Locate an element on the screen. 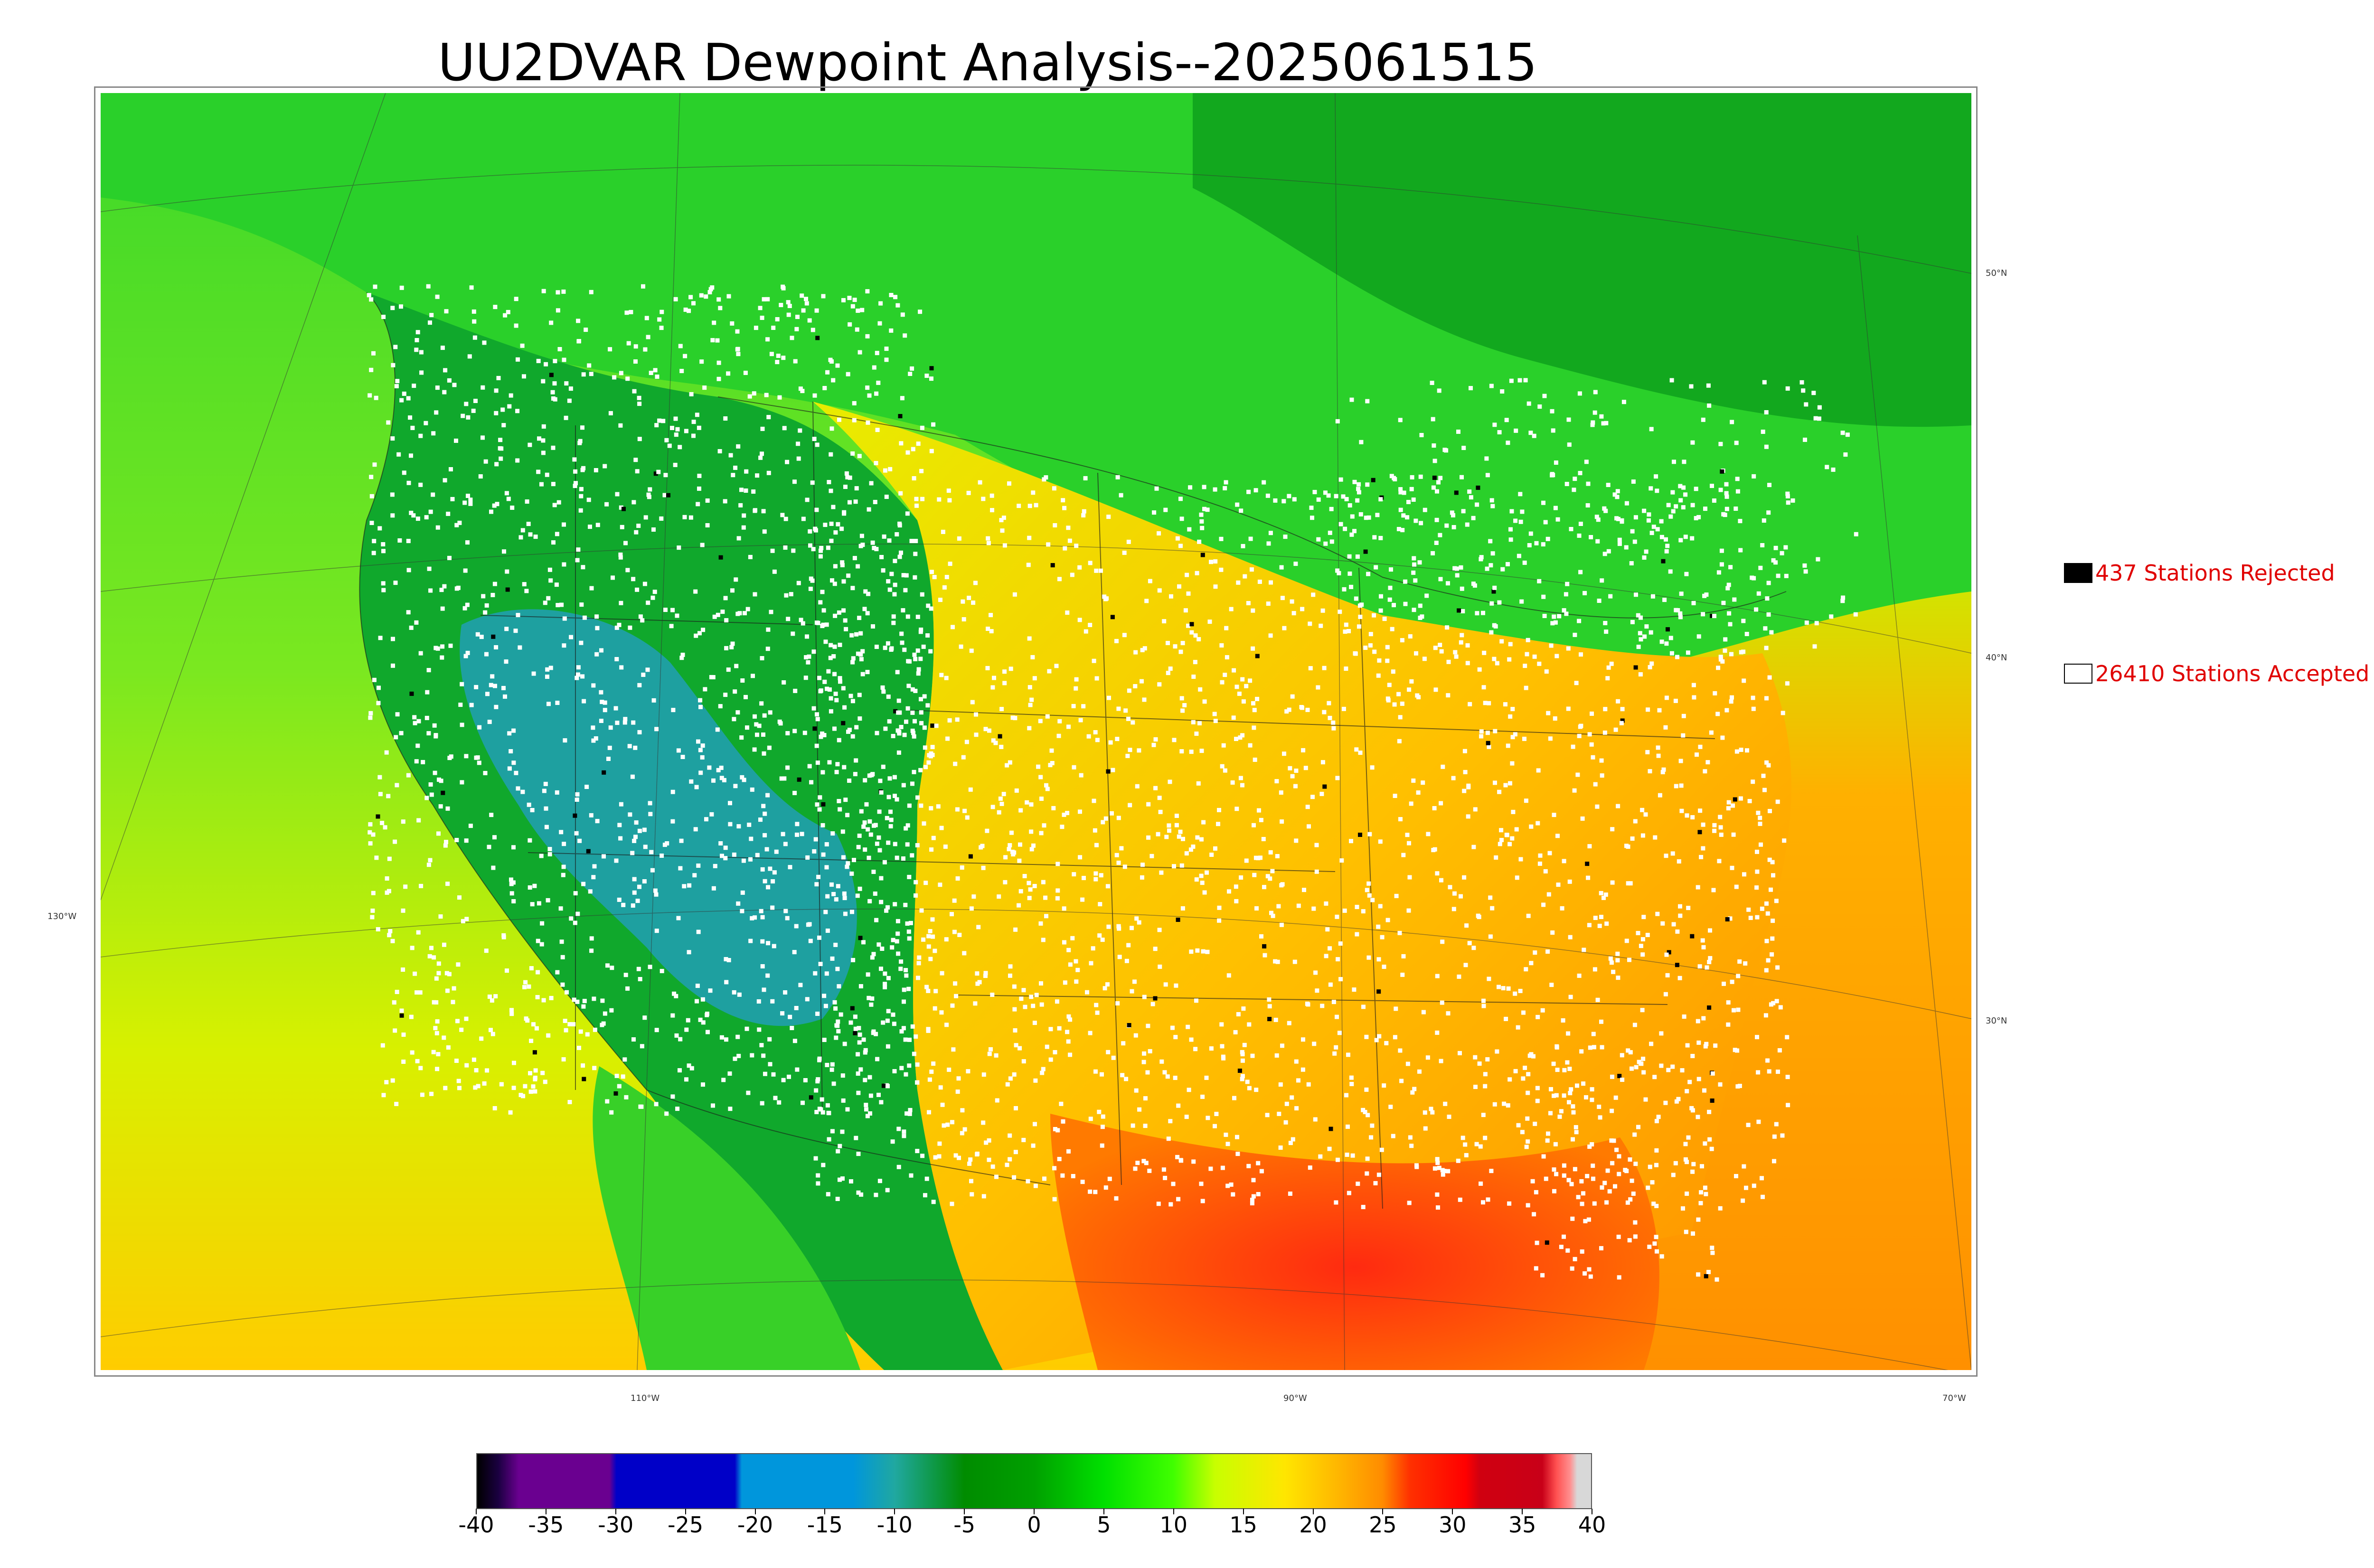 The image size is (2374, 1568). colorbar-tick-label: 35 is located at coordinates (1522, 1525).